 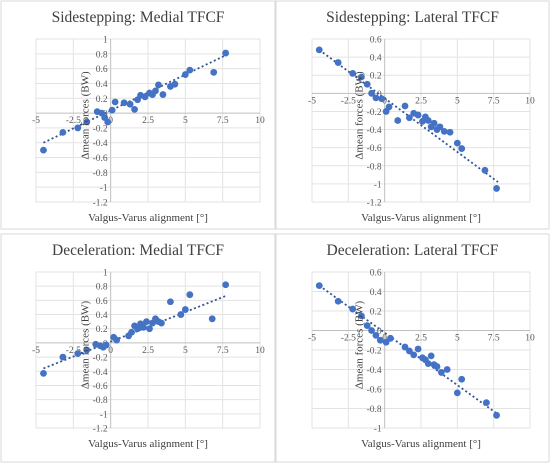 I want to click on chart-title: Sidestepping: Medial TFCF, so click(x=138, y=17).